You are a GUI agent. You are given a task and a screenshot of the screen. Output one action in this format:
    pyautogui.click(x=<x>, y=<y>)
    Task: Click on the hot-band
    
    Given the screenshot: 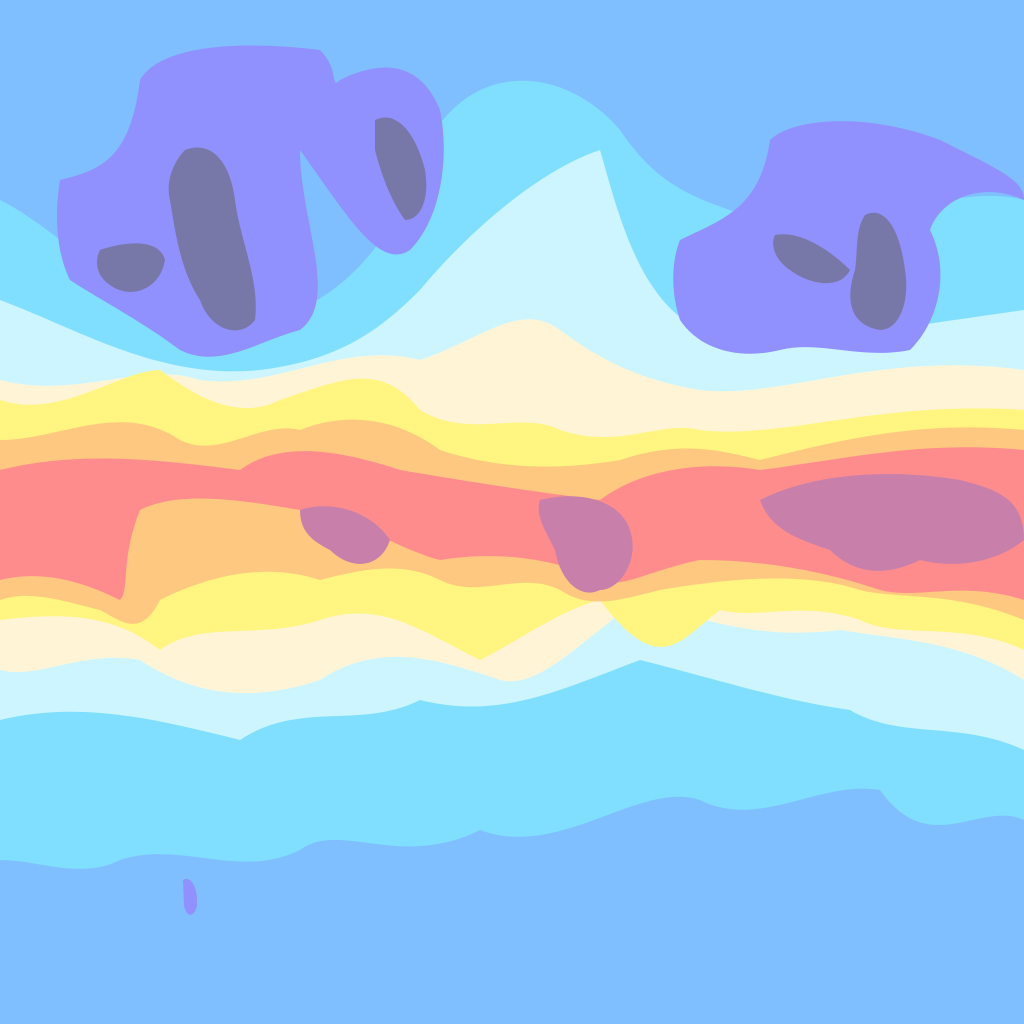 What is the action you would take?
    pyautogui.click(x=512, y=523)
    